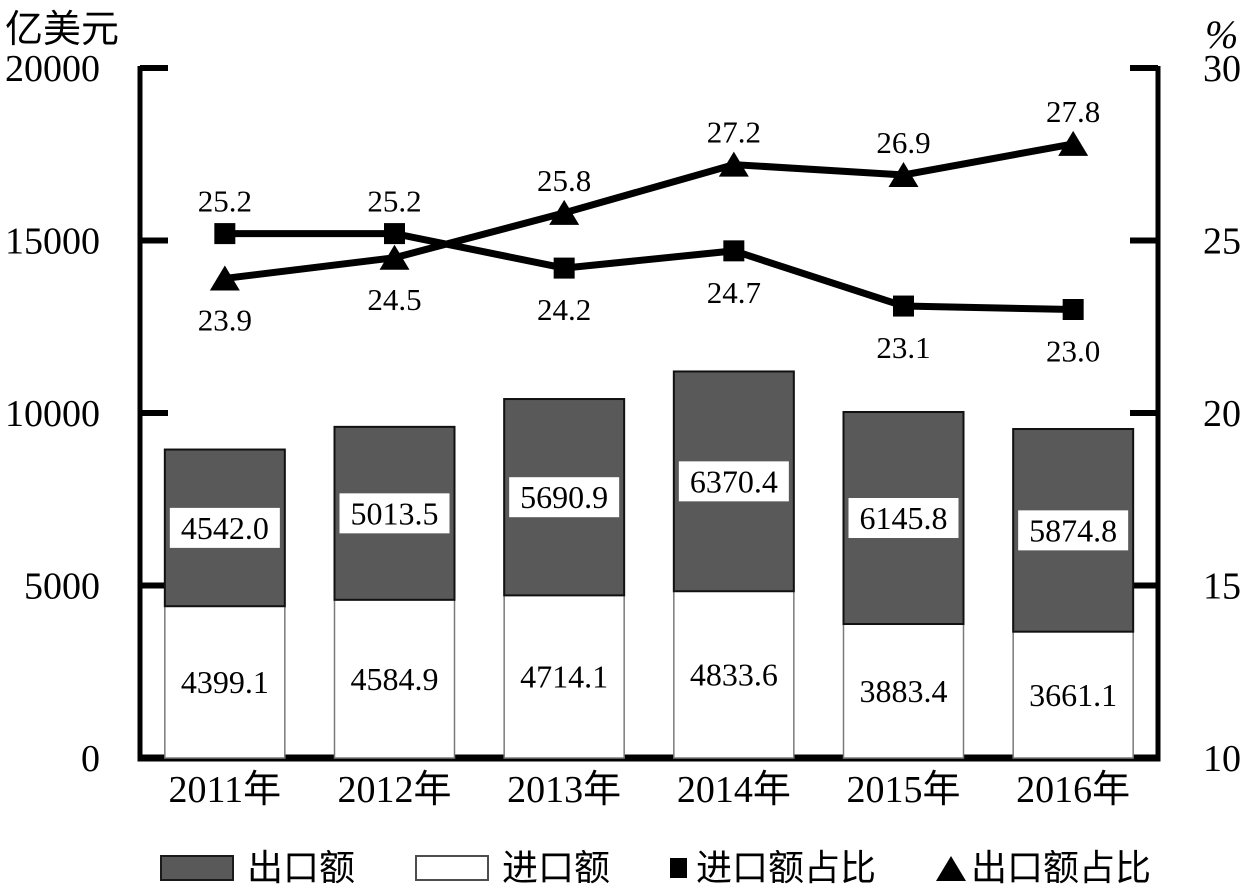  Describe the element at coordinates (225, 790) in the screenshot. I see `x-axis-label-2011: 2011年` at that location.